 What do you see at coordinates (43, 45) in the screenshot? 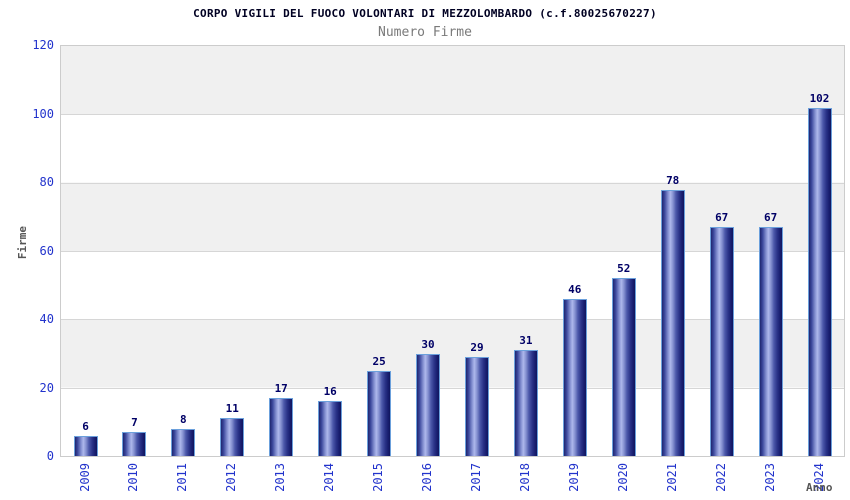
I see `y-tick-120: 120` at bounding box center [43, 45].